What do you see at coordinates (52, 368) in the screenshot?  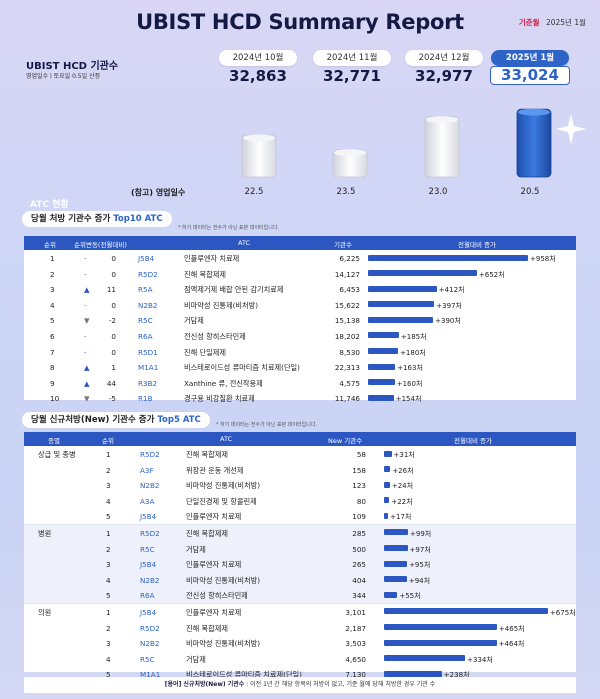 I see `rank: 8` at bounding box center [52, 368].